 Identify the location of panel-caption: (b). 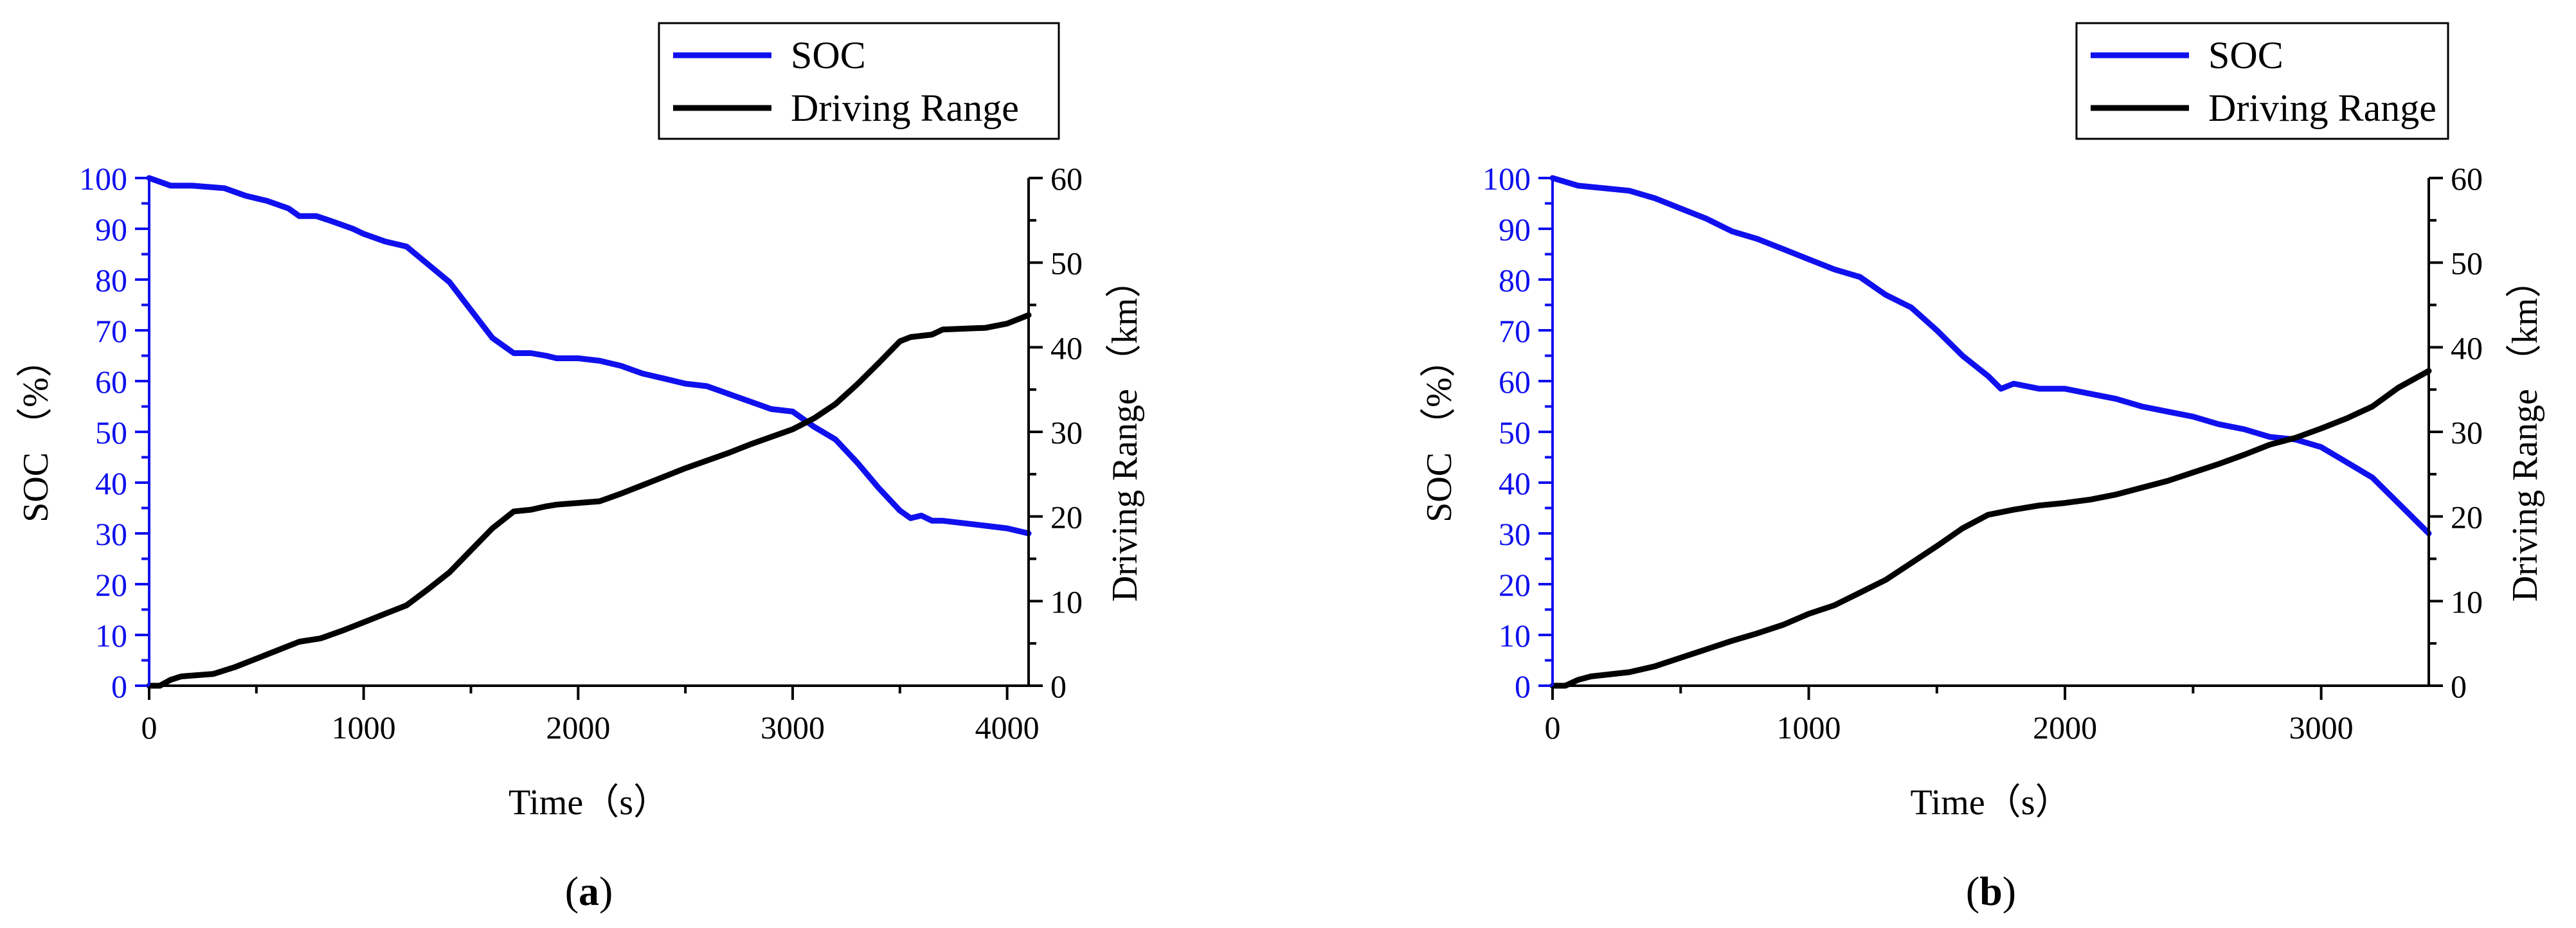
(1991, 891).